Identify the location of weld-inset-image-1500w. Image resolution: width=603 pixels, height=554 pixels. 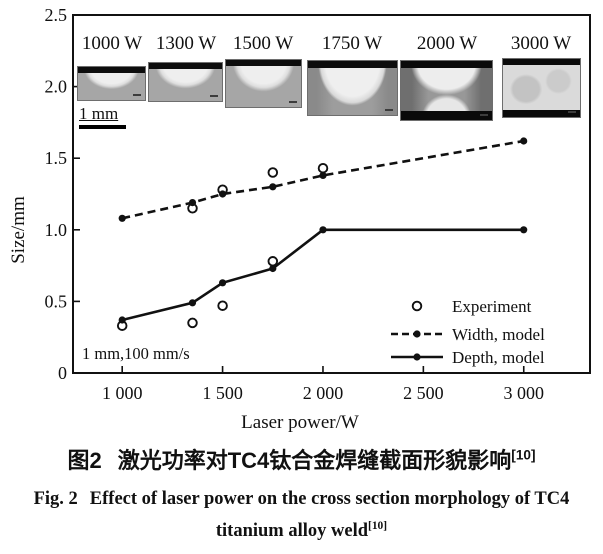
(263, 83).